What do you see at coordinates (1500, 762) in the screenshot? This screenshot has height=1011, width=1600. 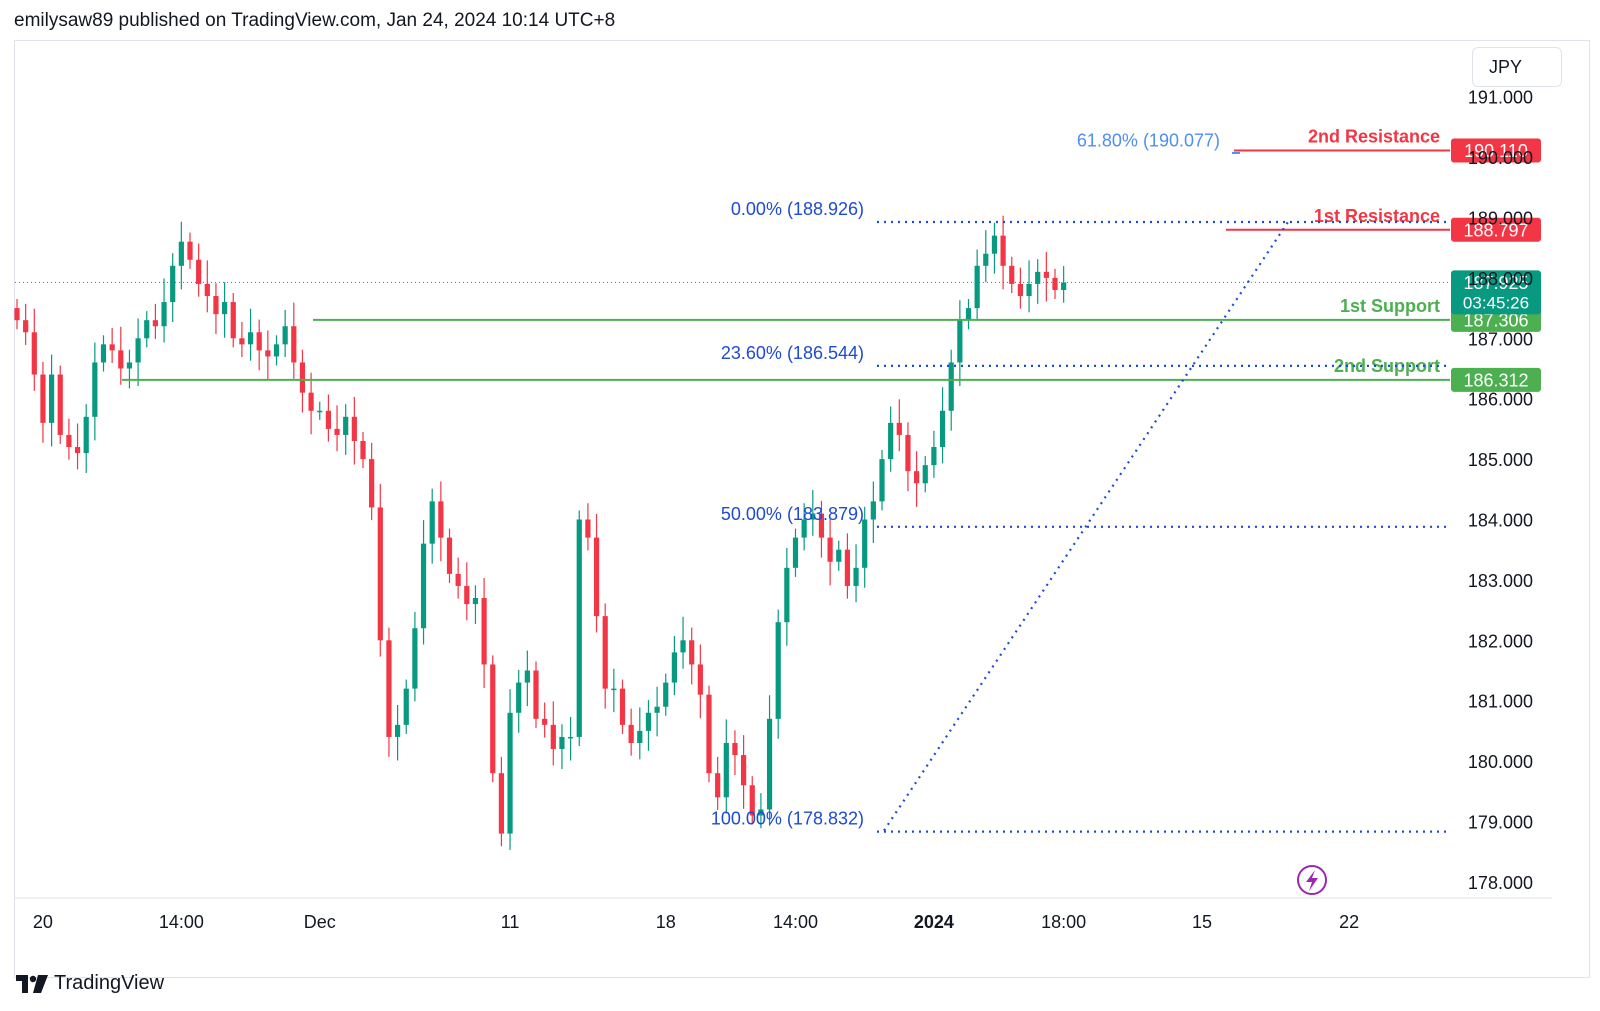 I see `y-tick-label: 180.000` at bounding box center [1500, 762].